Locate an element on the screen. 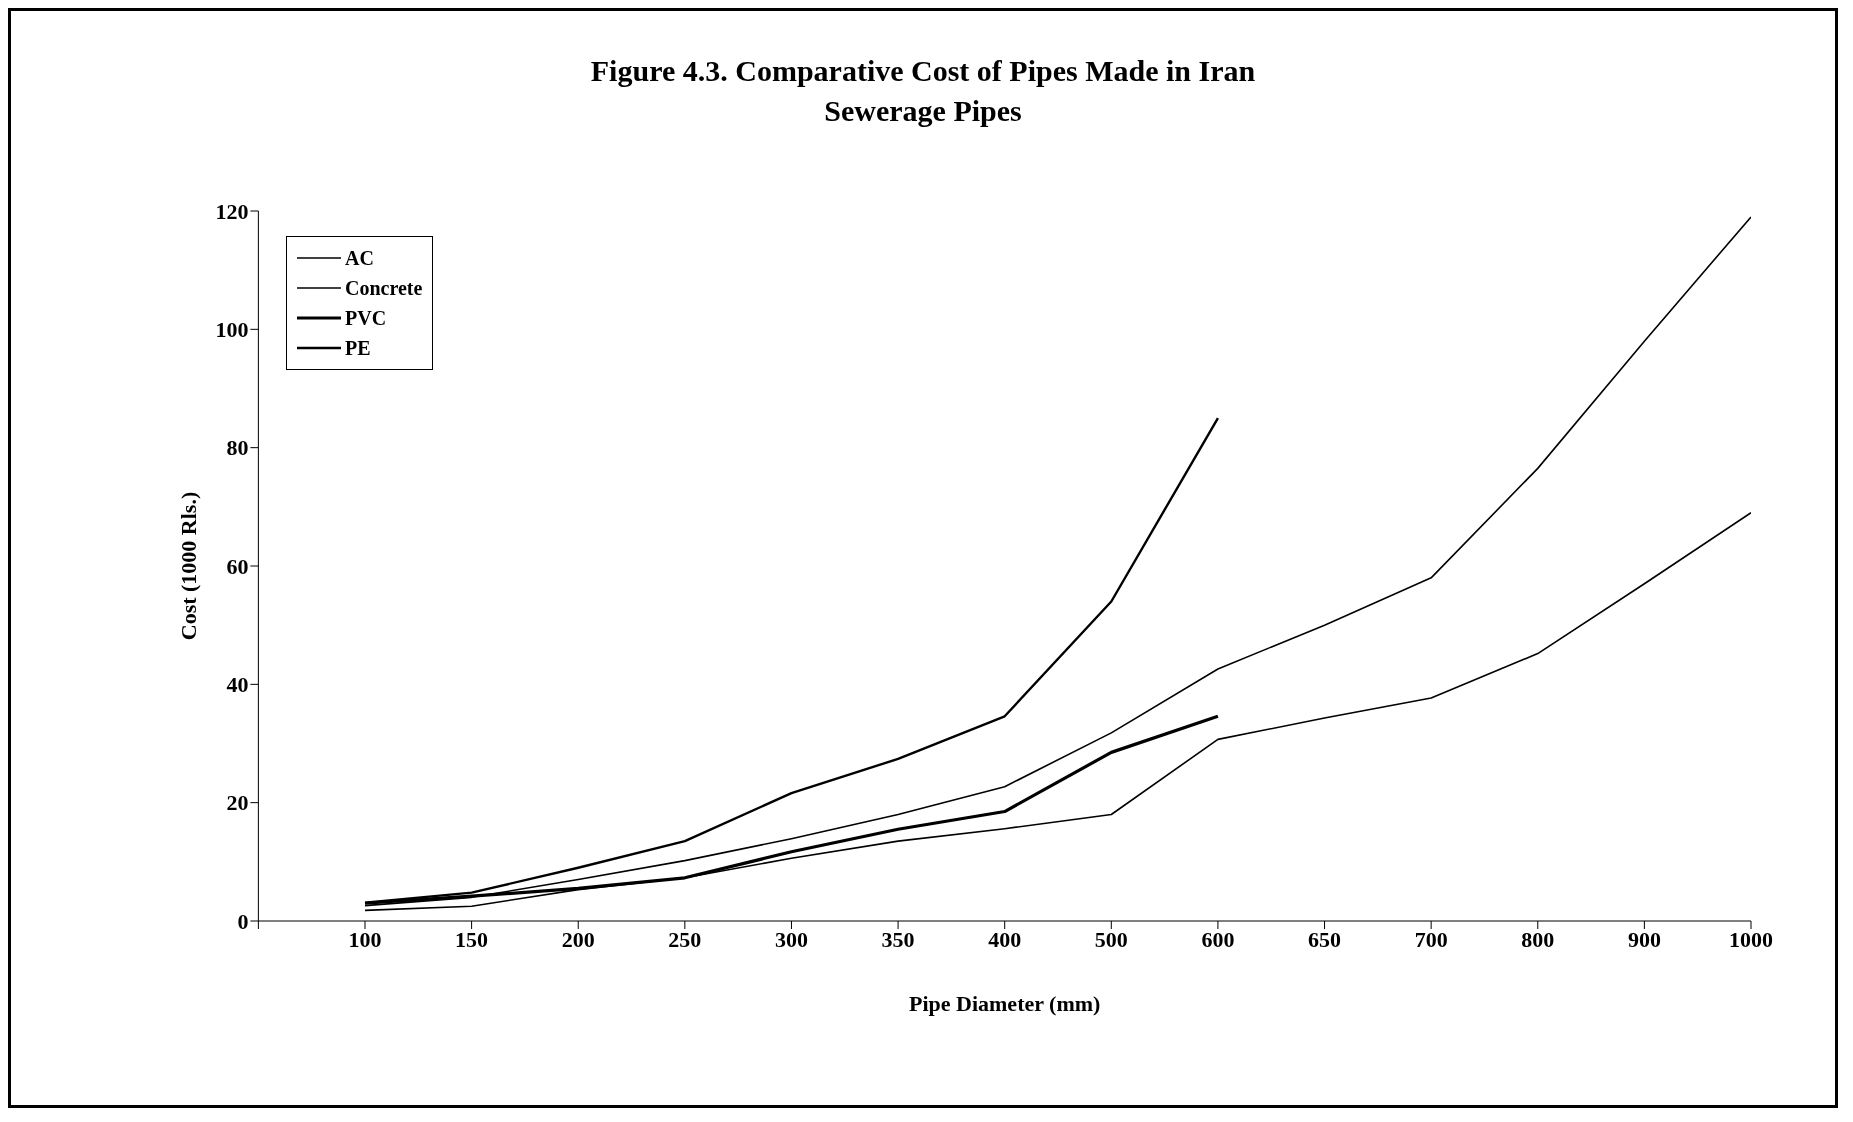 The height and width of the screenshot is (1122, 1853). y-tick-label: 20 is located at coordinates (237, 803).